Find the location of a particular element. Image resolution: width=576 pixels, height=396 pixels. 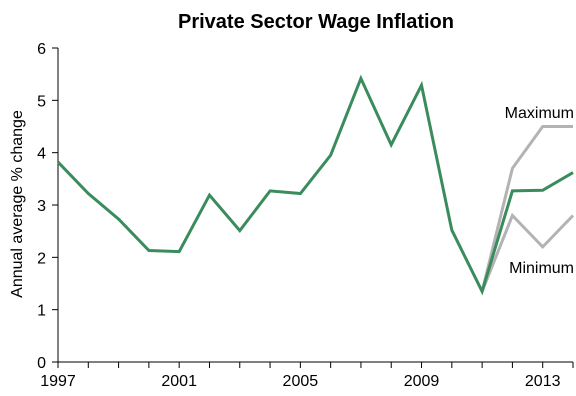

series-line-maximum is located at coordinates (526, 208).